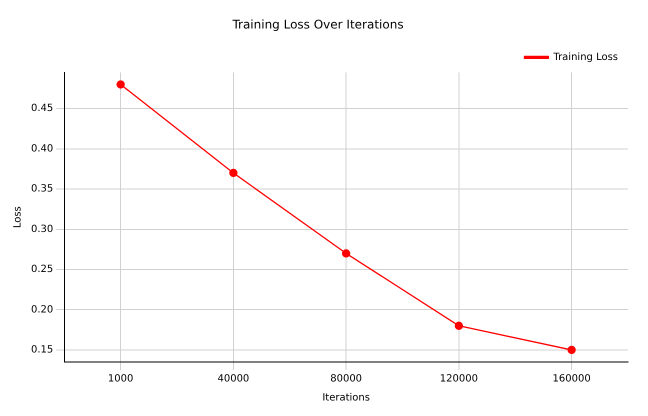 This screenshot has width=648, height=416. I want to click on y-tick-label: 0.30, so click(42, 229).